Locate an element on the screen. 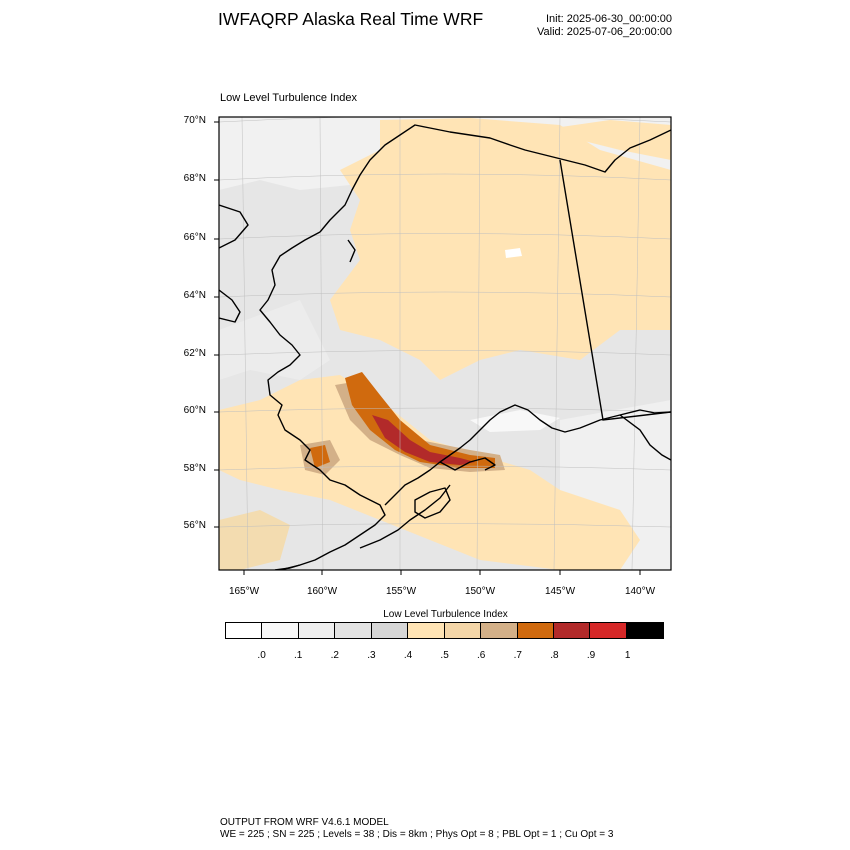 The image size is (850, 850). field-mid-northeast is located at coordinates (605, 140).